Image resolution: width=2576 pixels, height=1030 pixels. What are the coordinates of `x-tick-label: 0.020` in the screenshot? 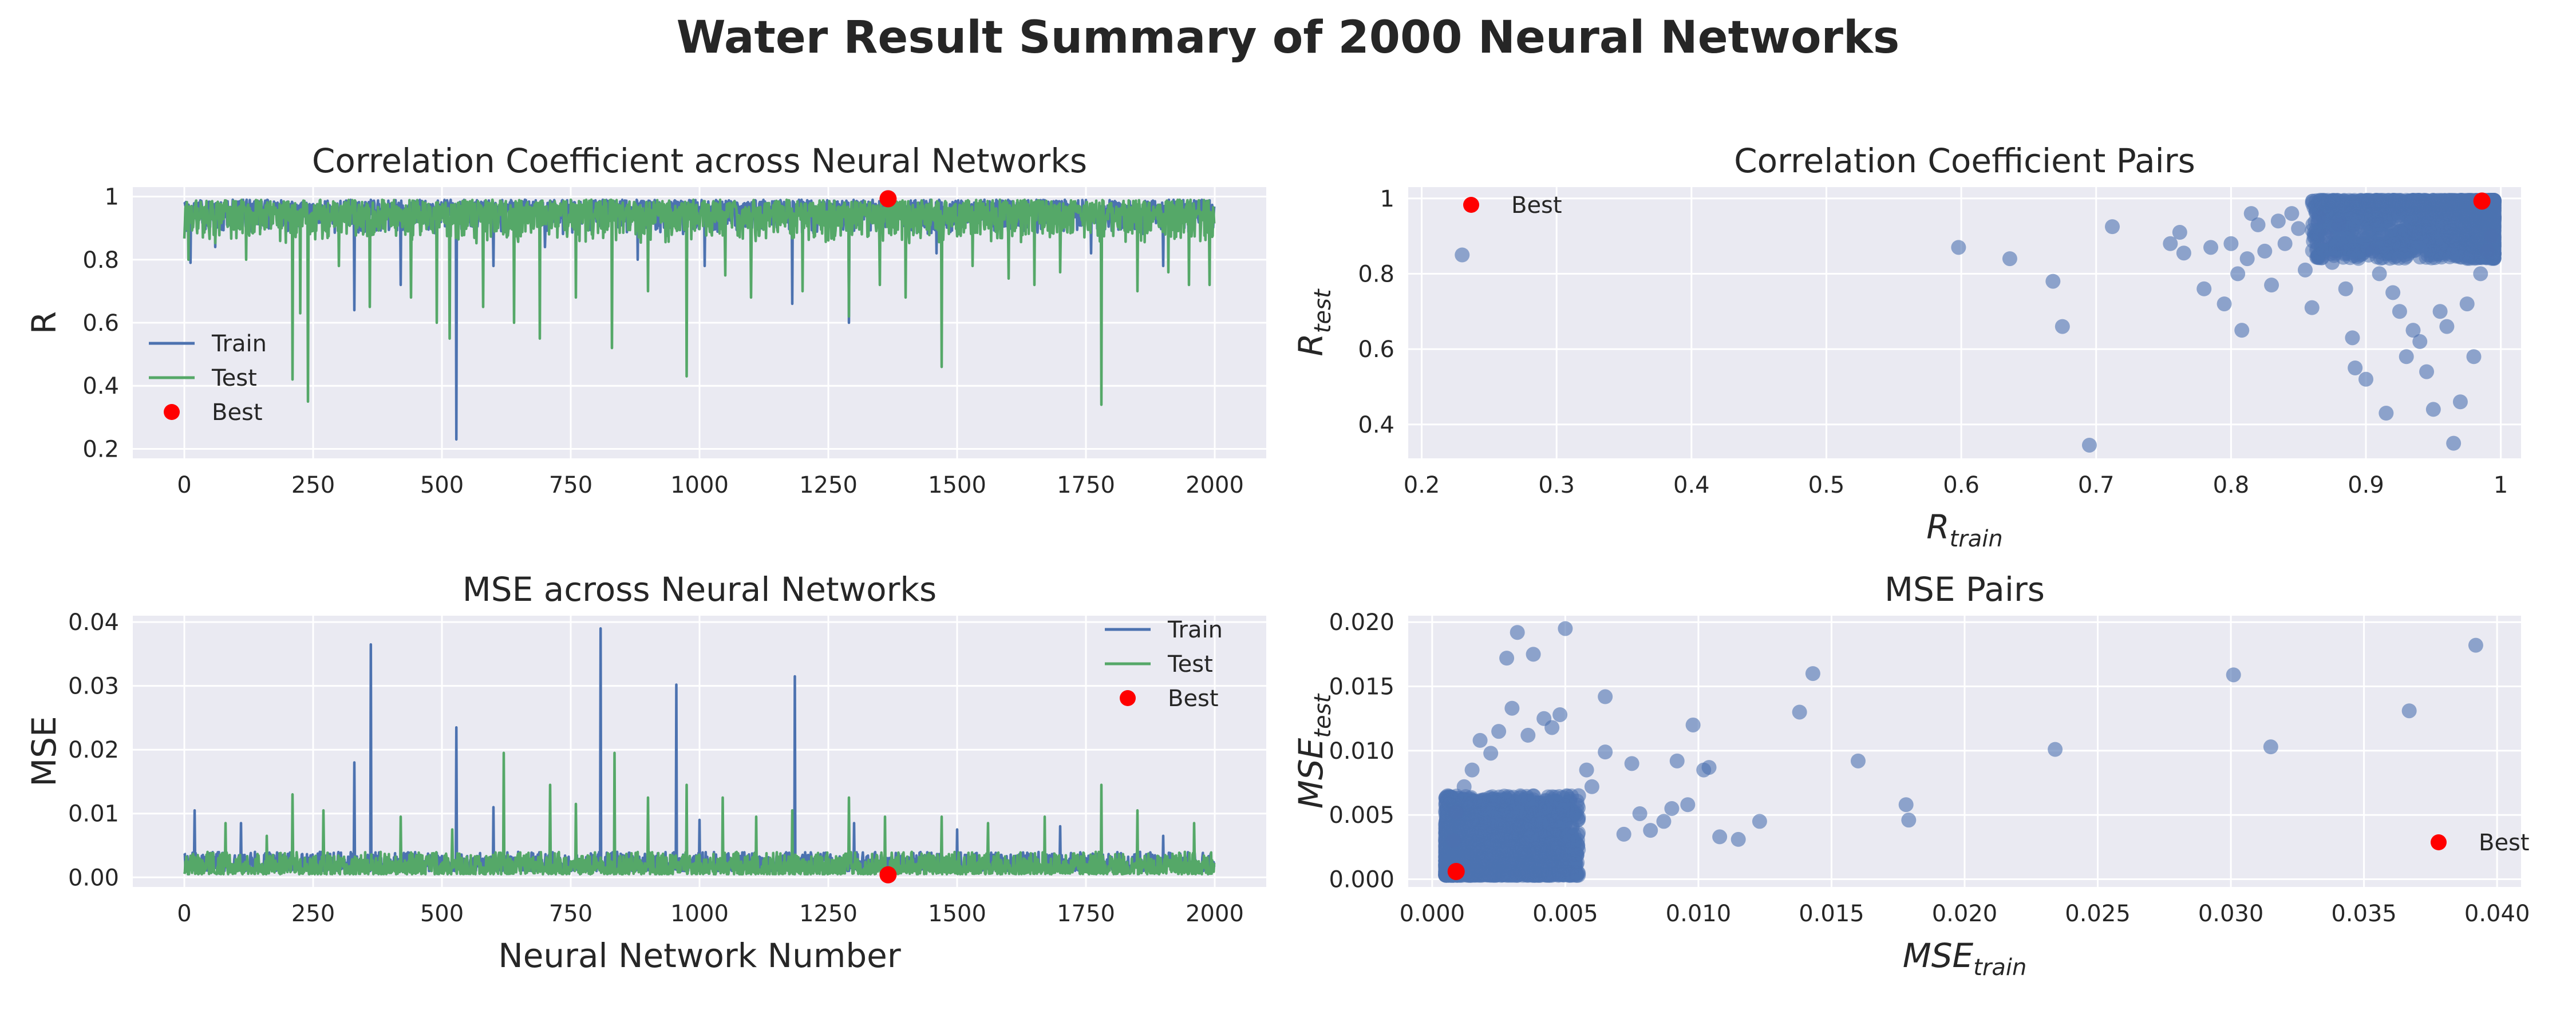 It's located at (1965, 914).